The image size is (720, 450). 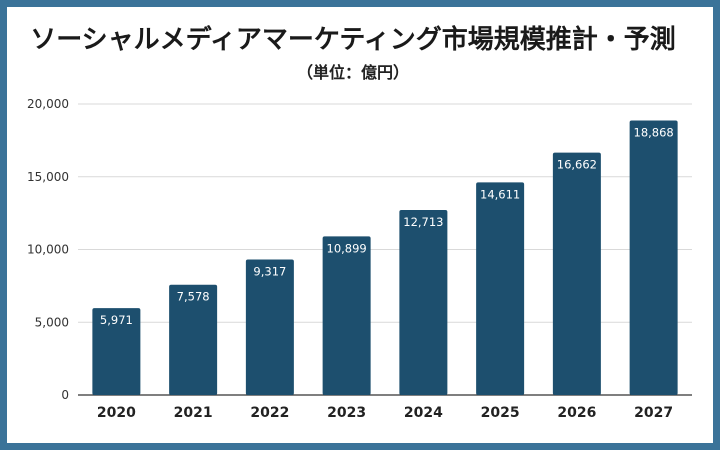 I want to click on x-tick-label: 2023, so click(x=346, y=413).